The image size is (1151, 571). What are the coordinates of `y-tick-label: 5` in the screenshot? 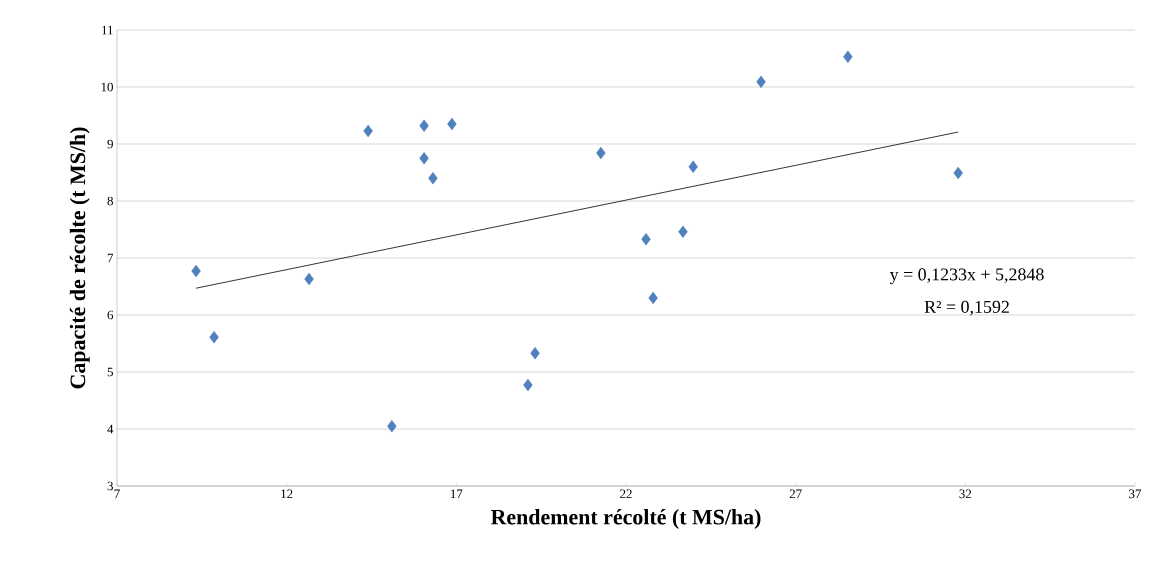 It's located at (110, 372).